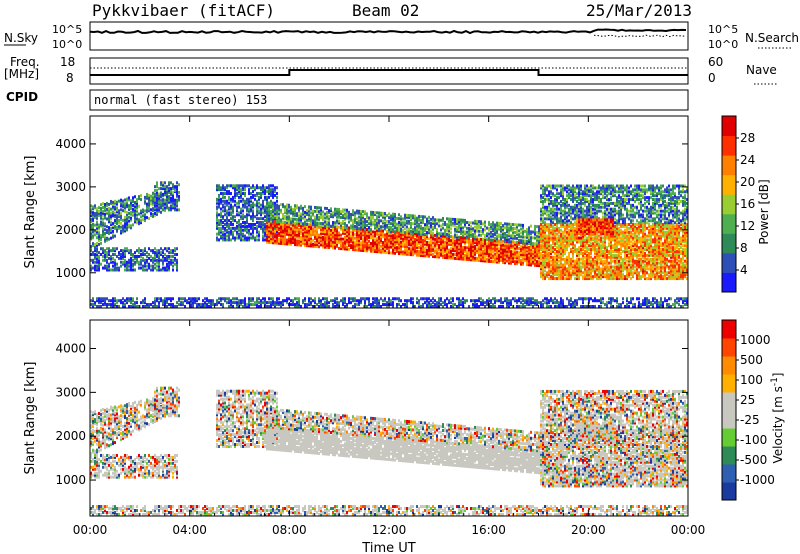 This screenshot has width=800, height=554. I want to click on cpid-label: CPID, so click(22, 97).